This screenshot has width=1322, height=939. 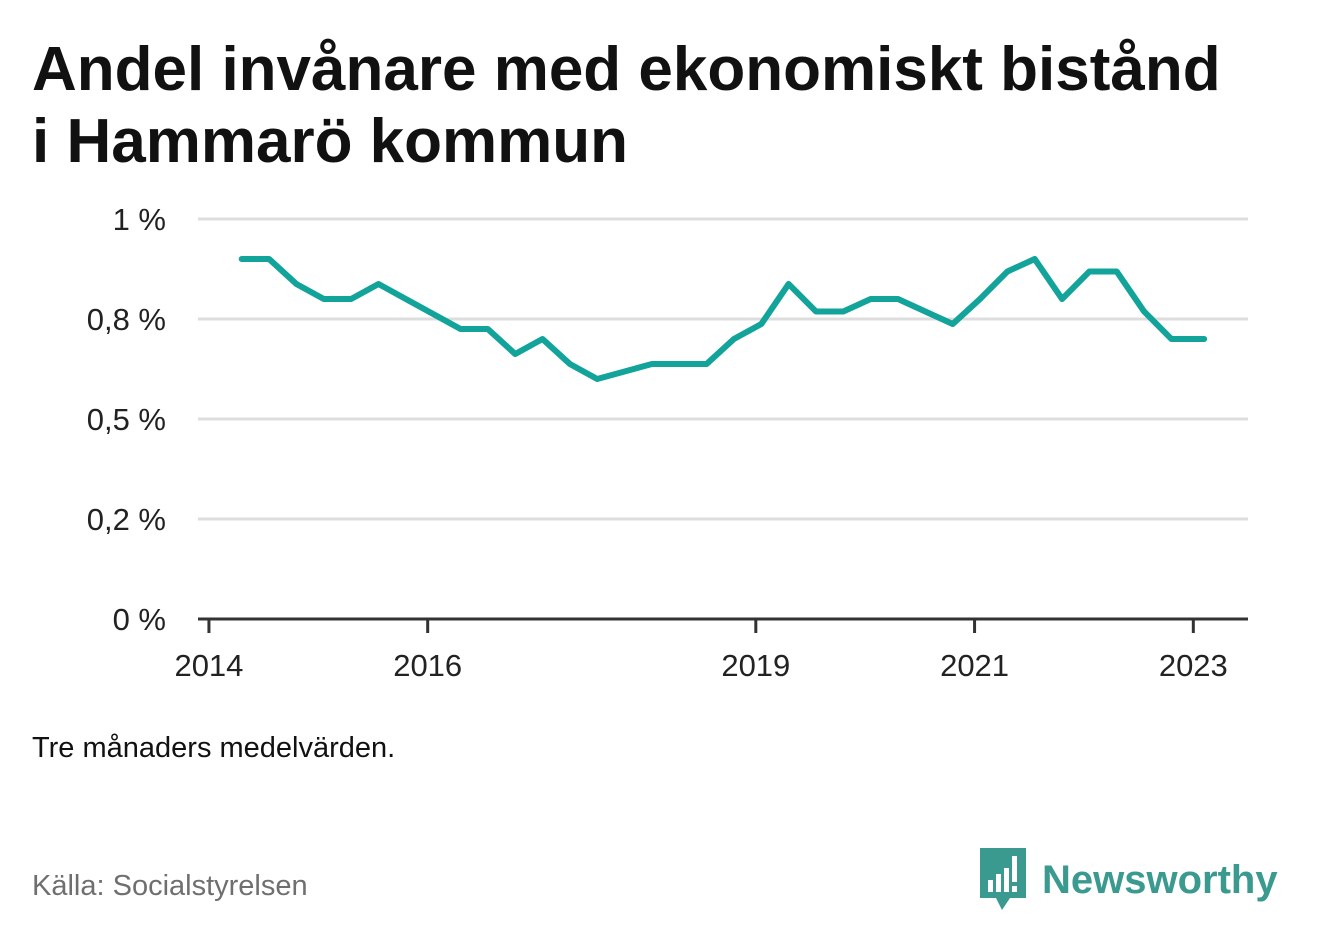 I want to click on y-tick-label: 0,2 %, so click(x=126, y=519).